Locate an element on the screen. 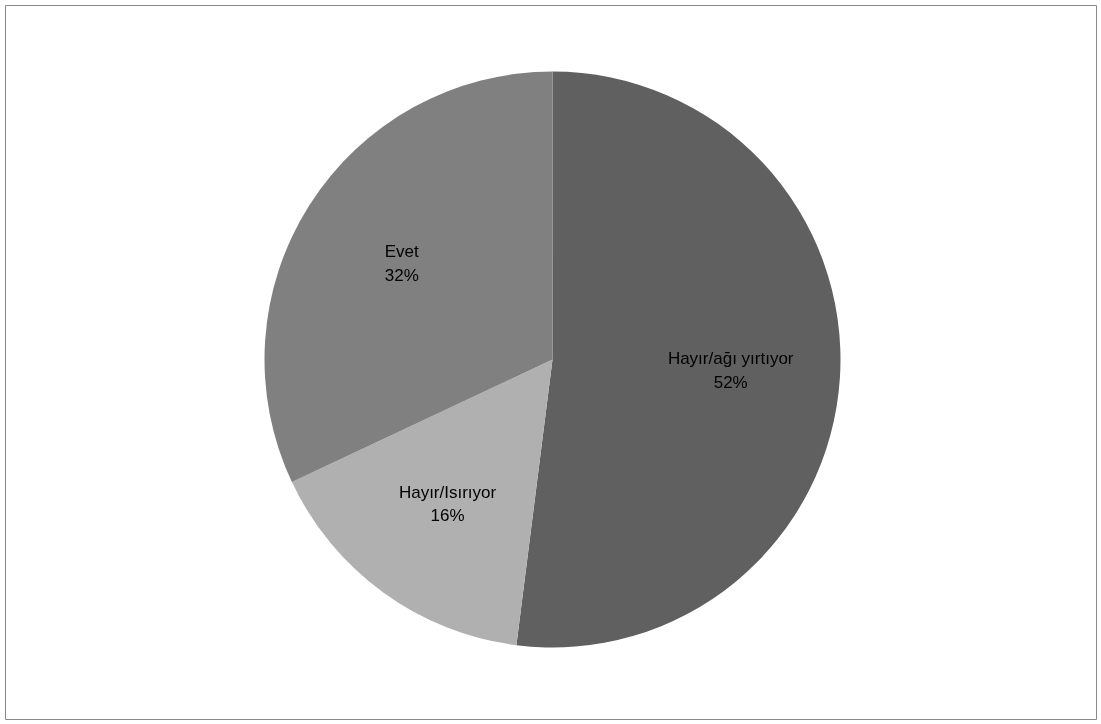 The width and height of the screenshot is (1101, 724). slice-label: Hayır/Isırıyor is located at coordinates (447, 492).